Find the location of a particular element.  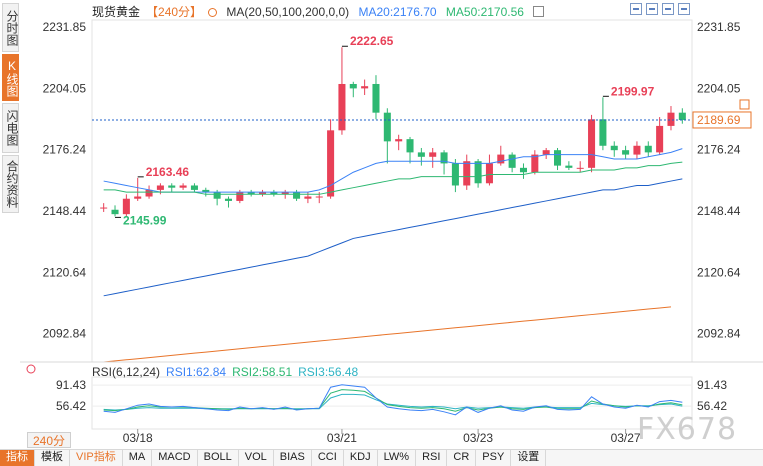

indicator-tab-11: RSI is located at coordinates (432, 458).